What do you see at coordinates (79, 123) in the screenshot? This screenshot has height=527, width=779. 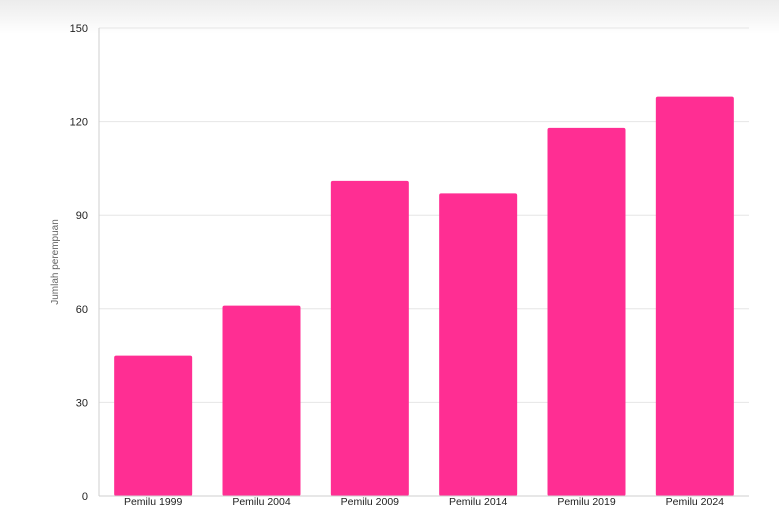 I see `y-tick-label-120: 120` at bounding box center [79, 123].